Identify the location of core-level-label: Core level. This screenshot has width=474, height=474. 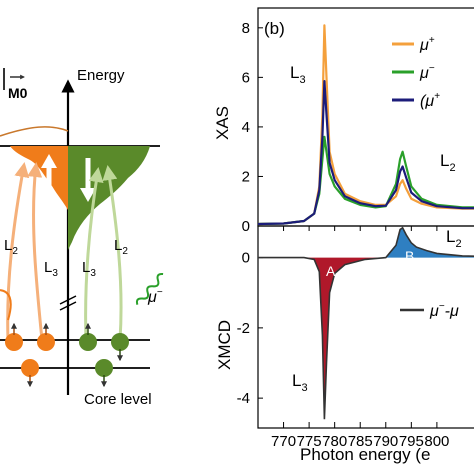
(118, 399).